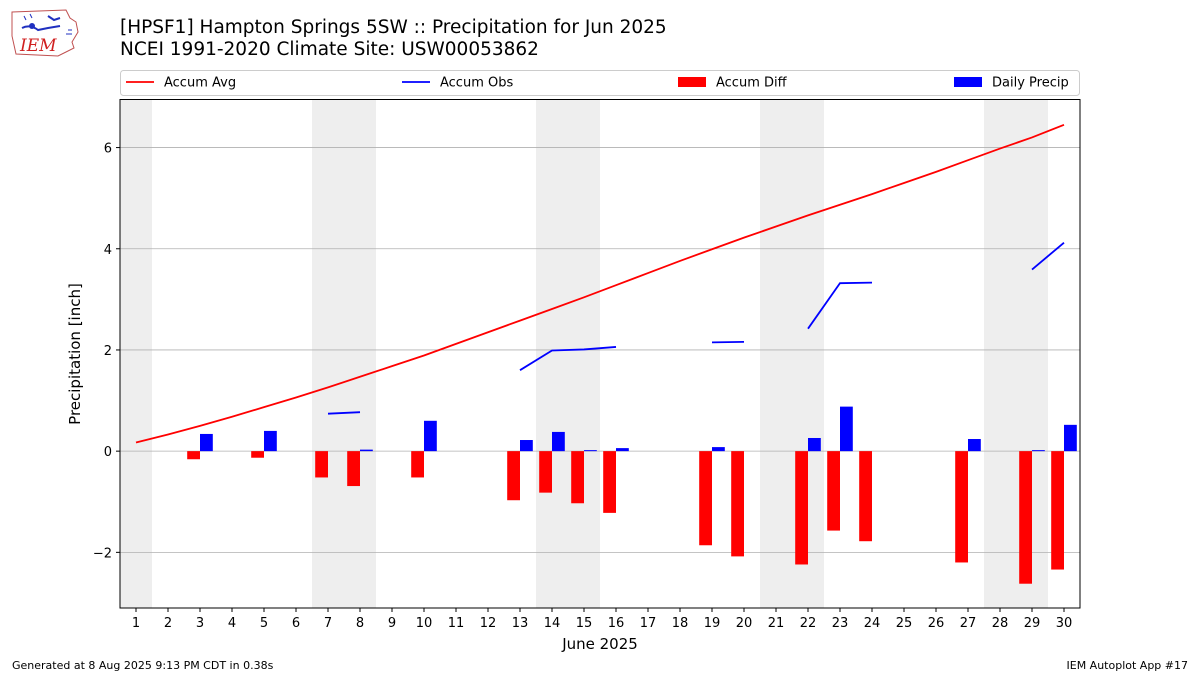  I want to click on app-credit: IEM Autoplot App #17, so click(1127, 665).